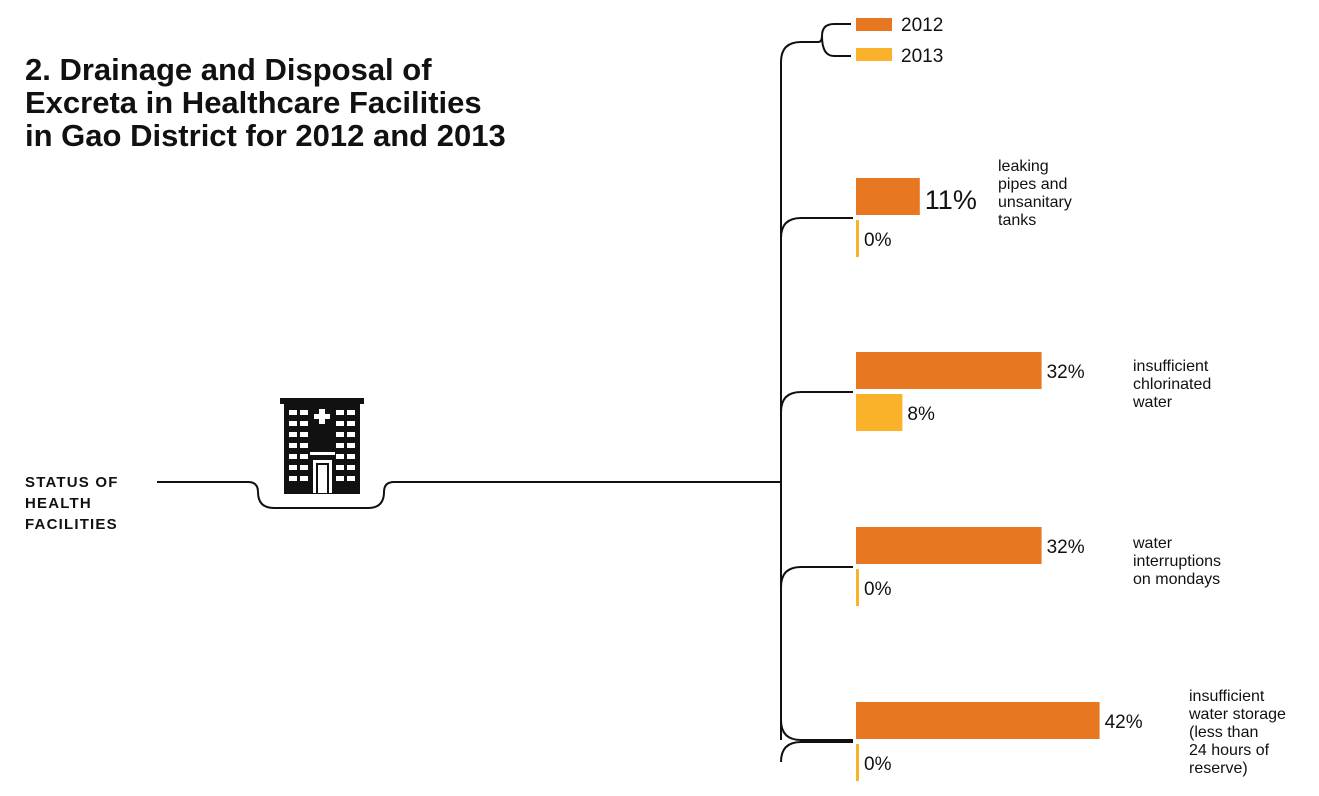 This screenshot has height=796, width=1319. What do you see at coordinates (265, 135) in the screenshot?
I see `title-line-3: in Gao District for 2012 and 2013` at bounding box center [265, 135].